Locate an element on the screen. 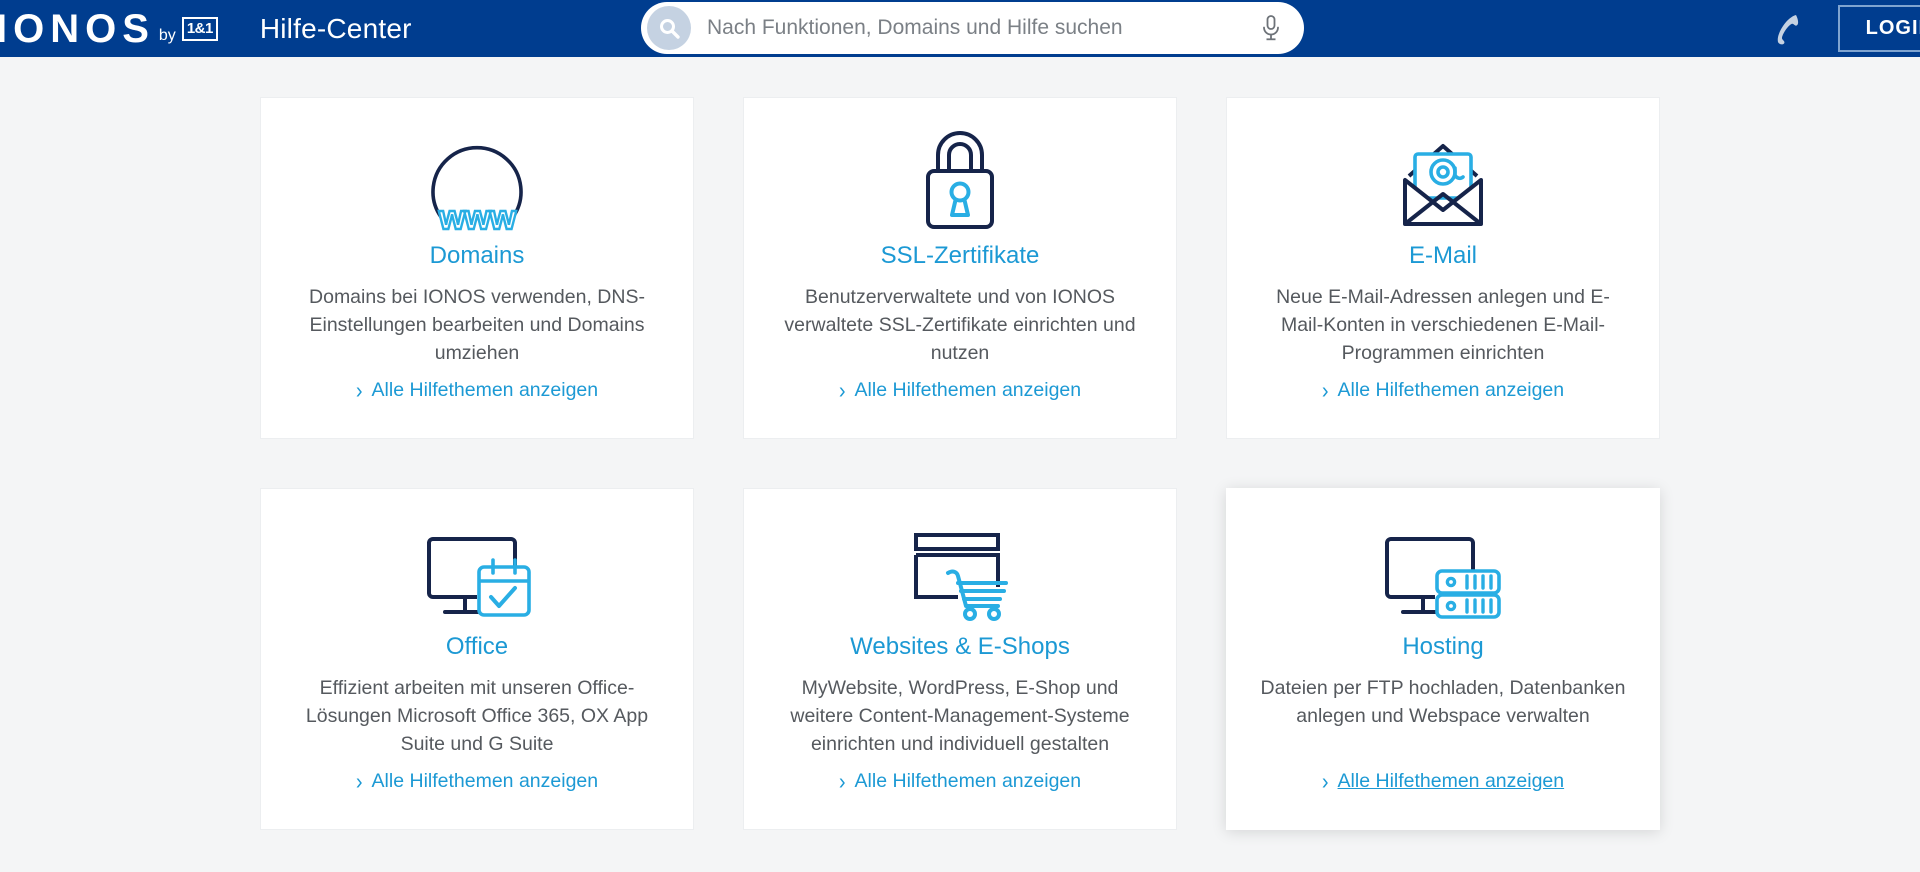 The width and height of the screenshot is (1920, 872). header-actions: LOGIN is located at coordinates (1843, 28).